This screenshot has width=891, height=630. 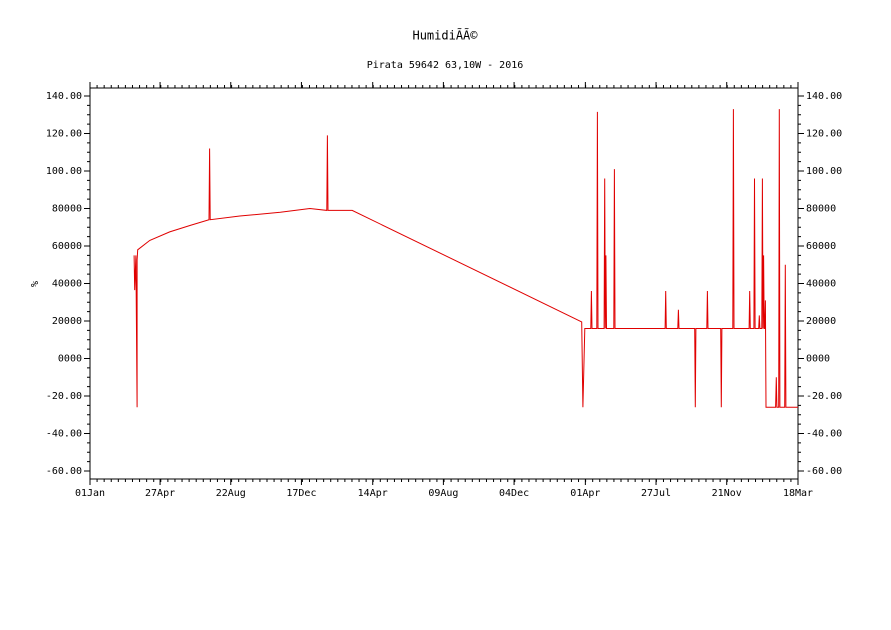 What do you see at coordinates (64, 434) in the screenshot?
I see `y-tick-label: -40.00` at bounding box center [64, 434].